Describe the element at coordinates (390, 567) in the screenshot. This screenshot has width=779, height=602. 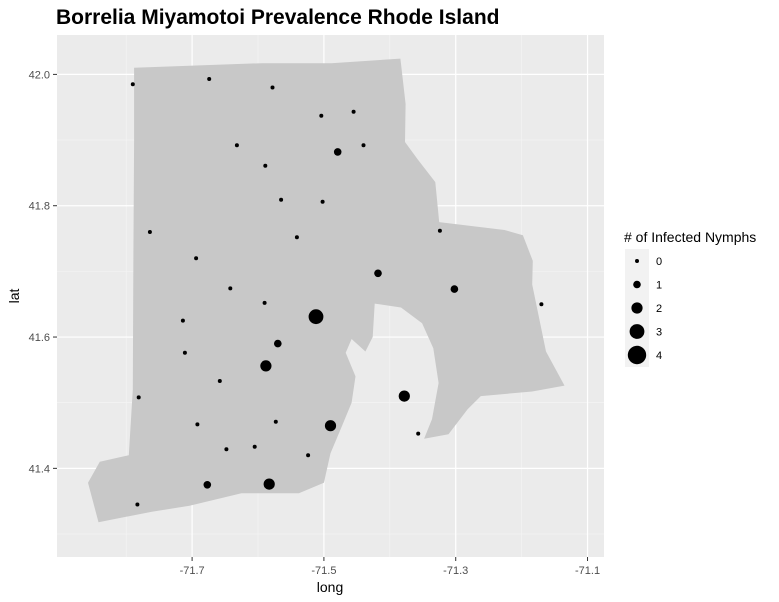
I see `x-axis-ticks: -71.7 -71.5 -71.3 -71.1` at that location.